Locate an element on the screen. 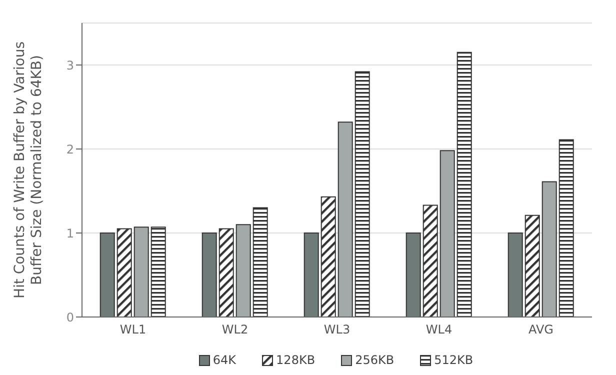 Image resolution: width=616 pixels, height=375 pixels. x-tick-label: WL3 is located at coordinates (337, 329).